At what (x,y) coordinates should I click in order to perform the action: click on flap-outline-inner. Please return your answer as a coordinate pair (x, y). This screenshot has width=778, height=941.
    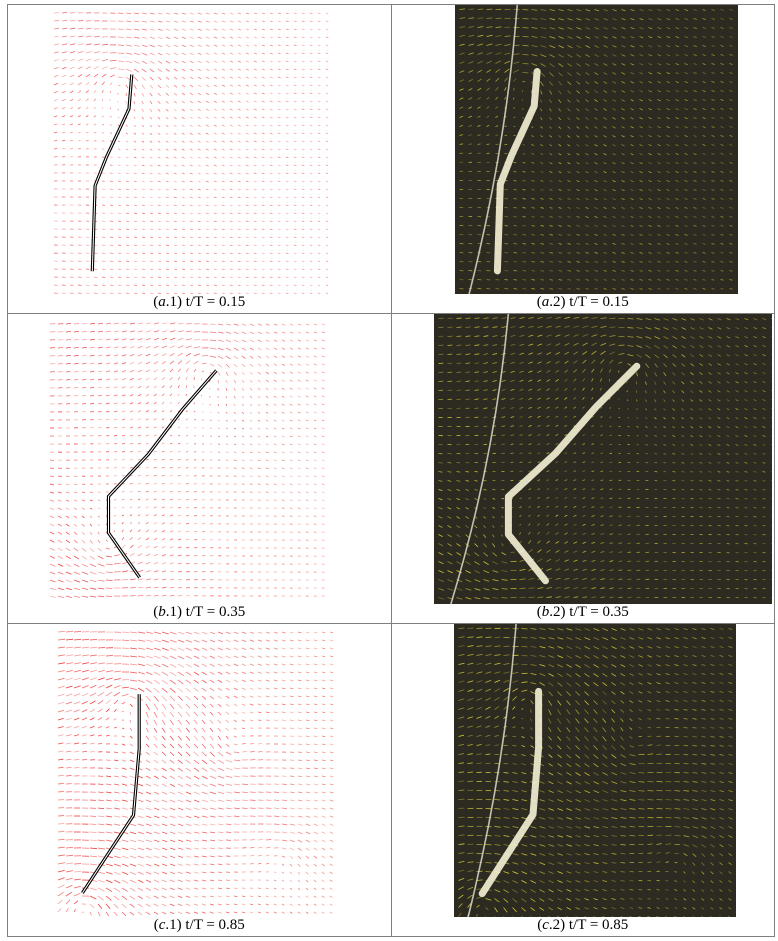
    Looking at the image, I should click on (112, 173).